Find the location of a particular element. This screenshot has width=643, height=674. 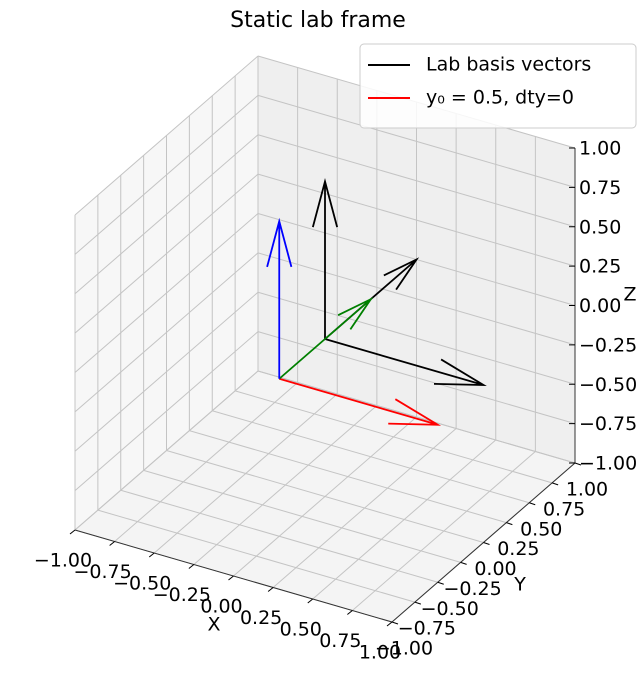

y-tick-label: 0.00 is located at coordinates (495, 569).